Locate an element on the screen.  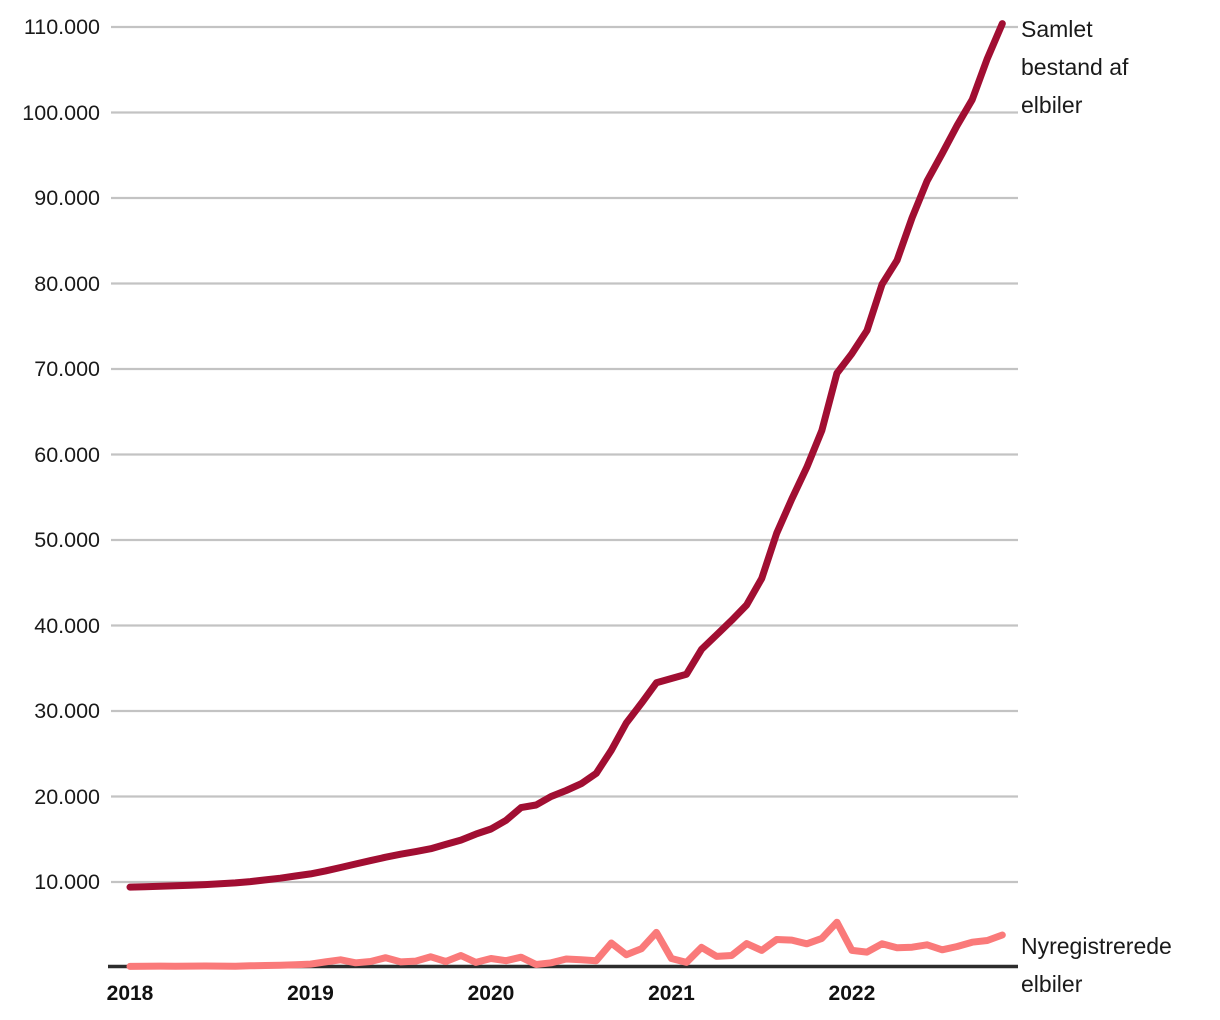
x-tick-label: 2018 is located at coordinates (130, 993).